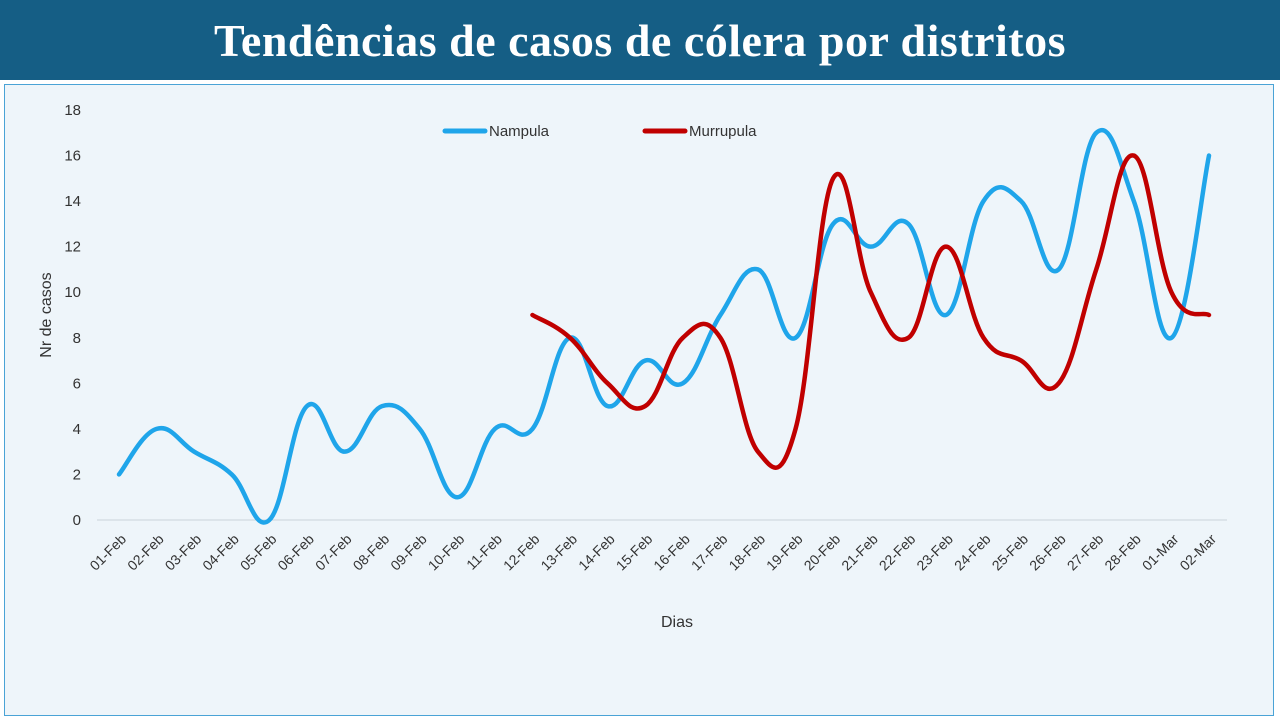 This screenshot has width=1280, height=720. I want to click on x-tick-label: 17-Feb, so click(709, 552).